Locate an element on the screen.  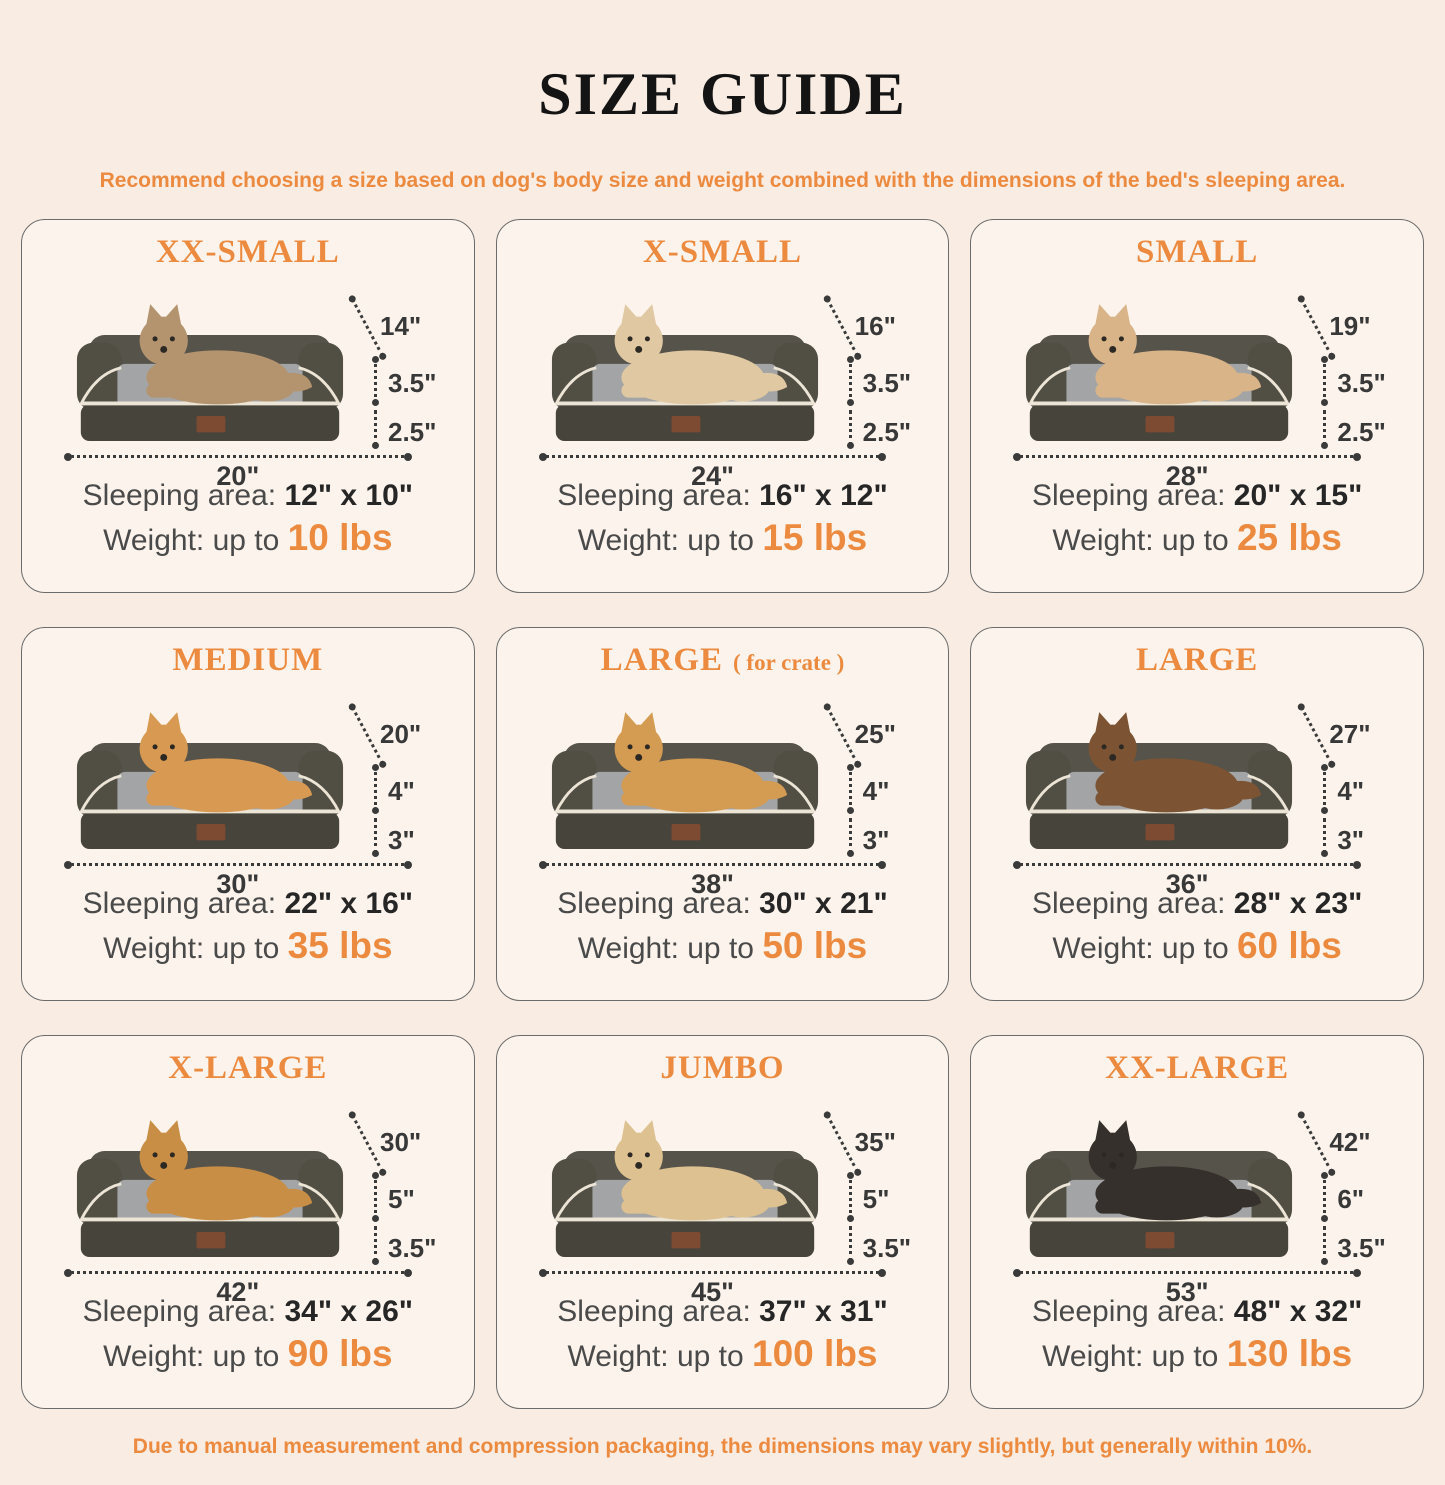
length-dimension-label: 36" is located at coordinates (1187, 884).